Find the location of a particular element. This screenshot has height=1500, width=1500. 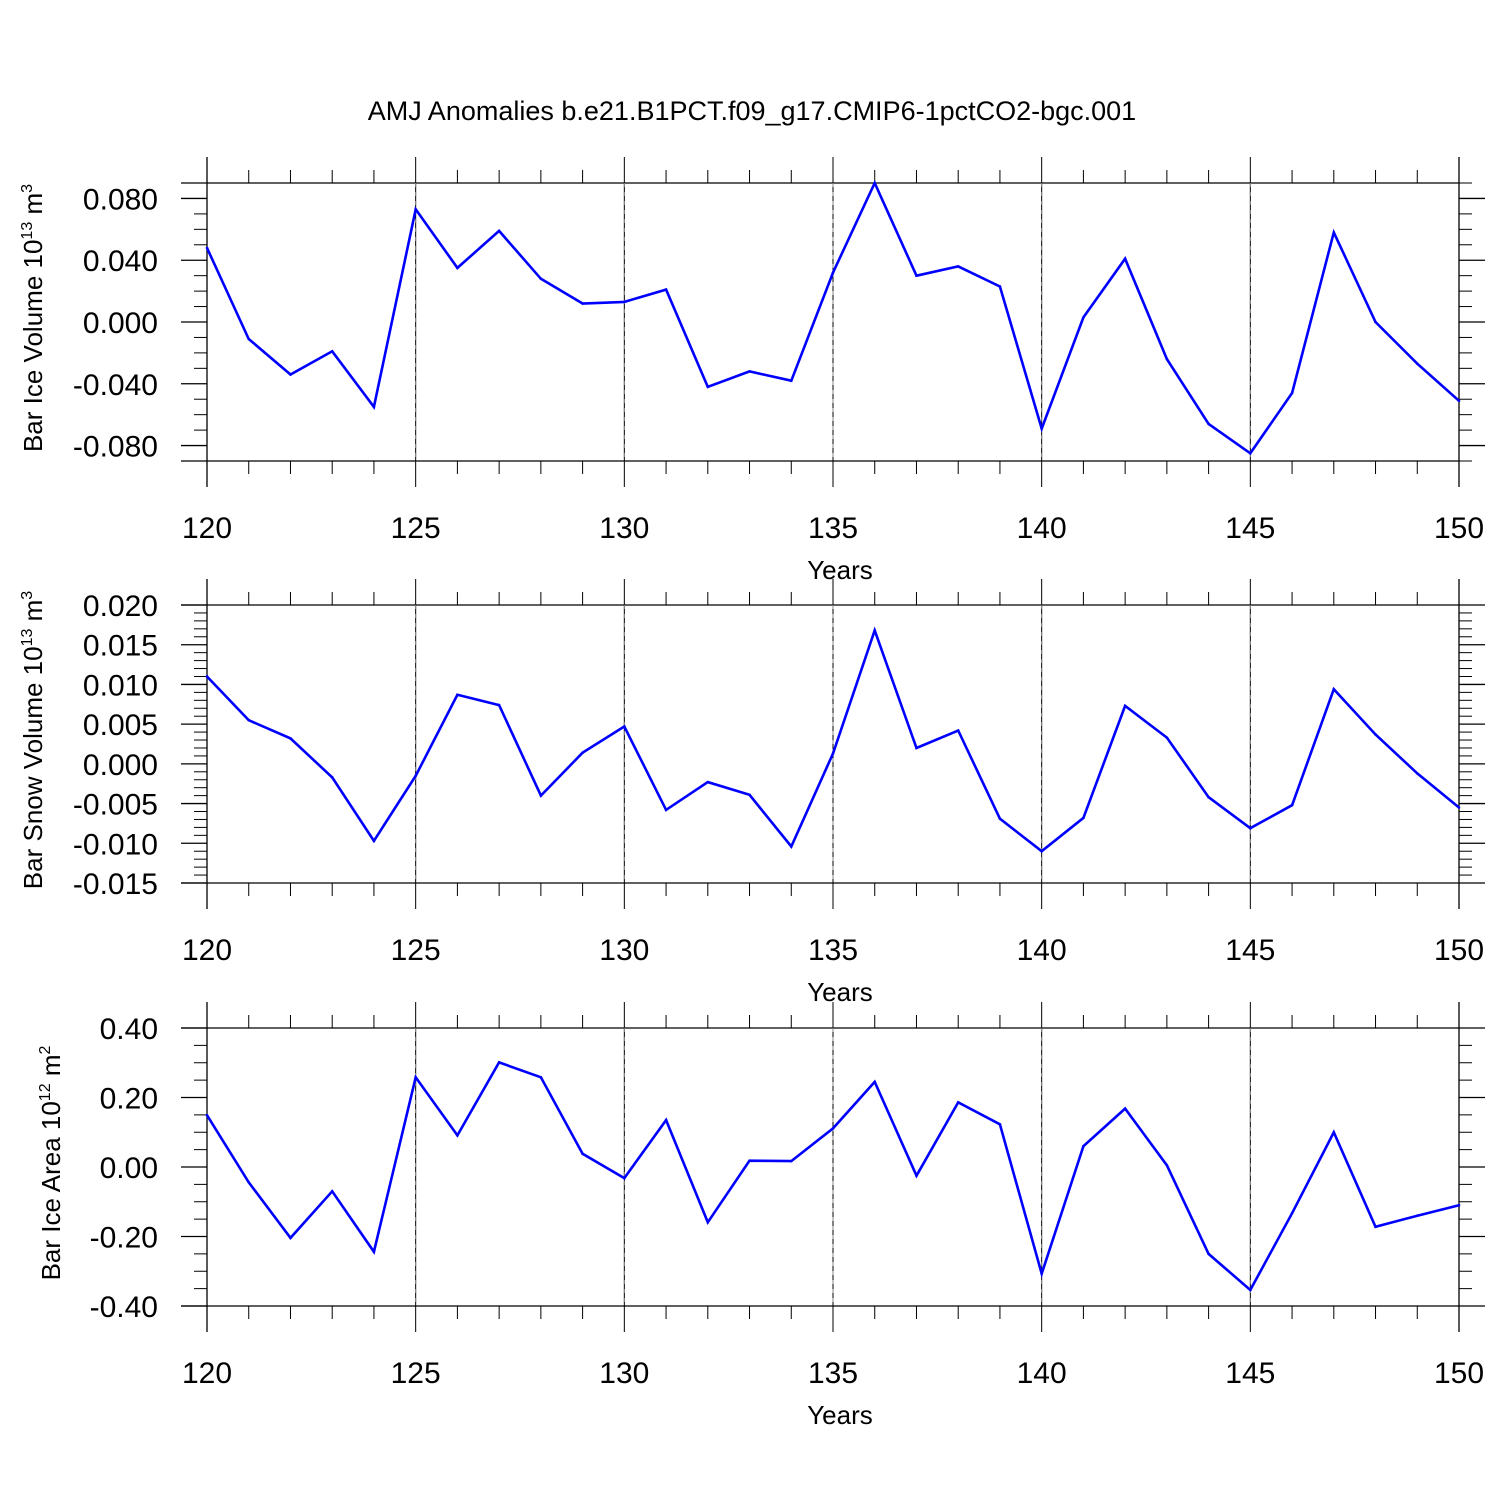

y-tick-label: -0.005 is located at coordinates (115, 805).